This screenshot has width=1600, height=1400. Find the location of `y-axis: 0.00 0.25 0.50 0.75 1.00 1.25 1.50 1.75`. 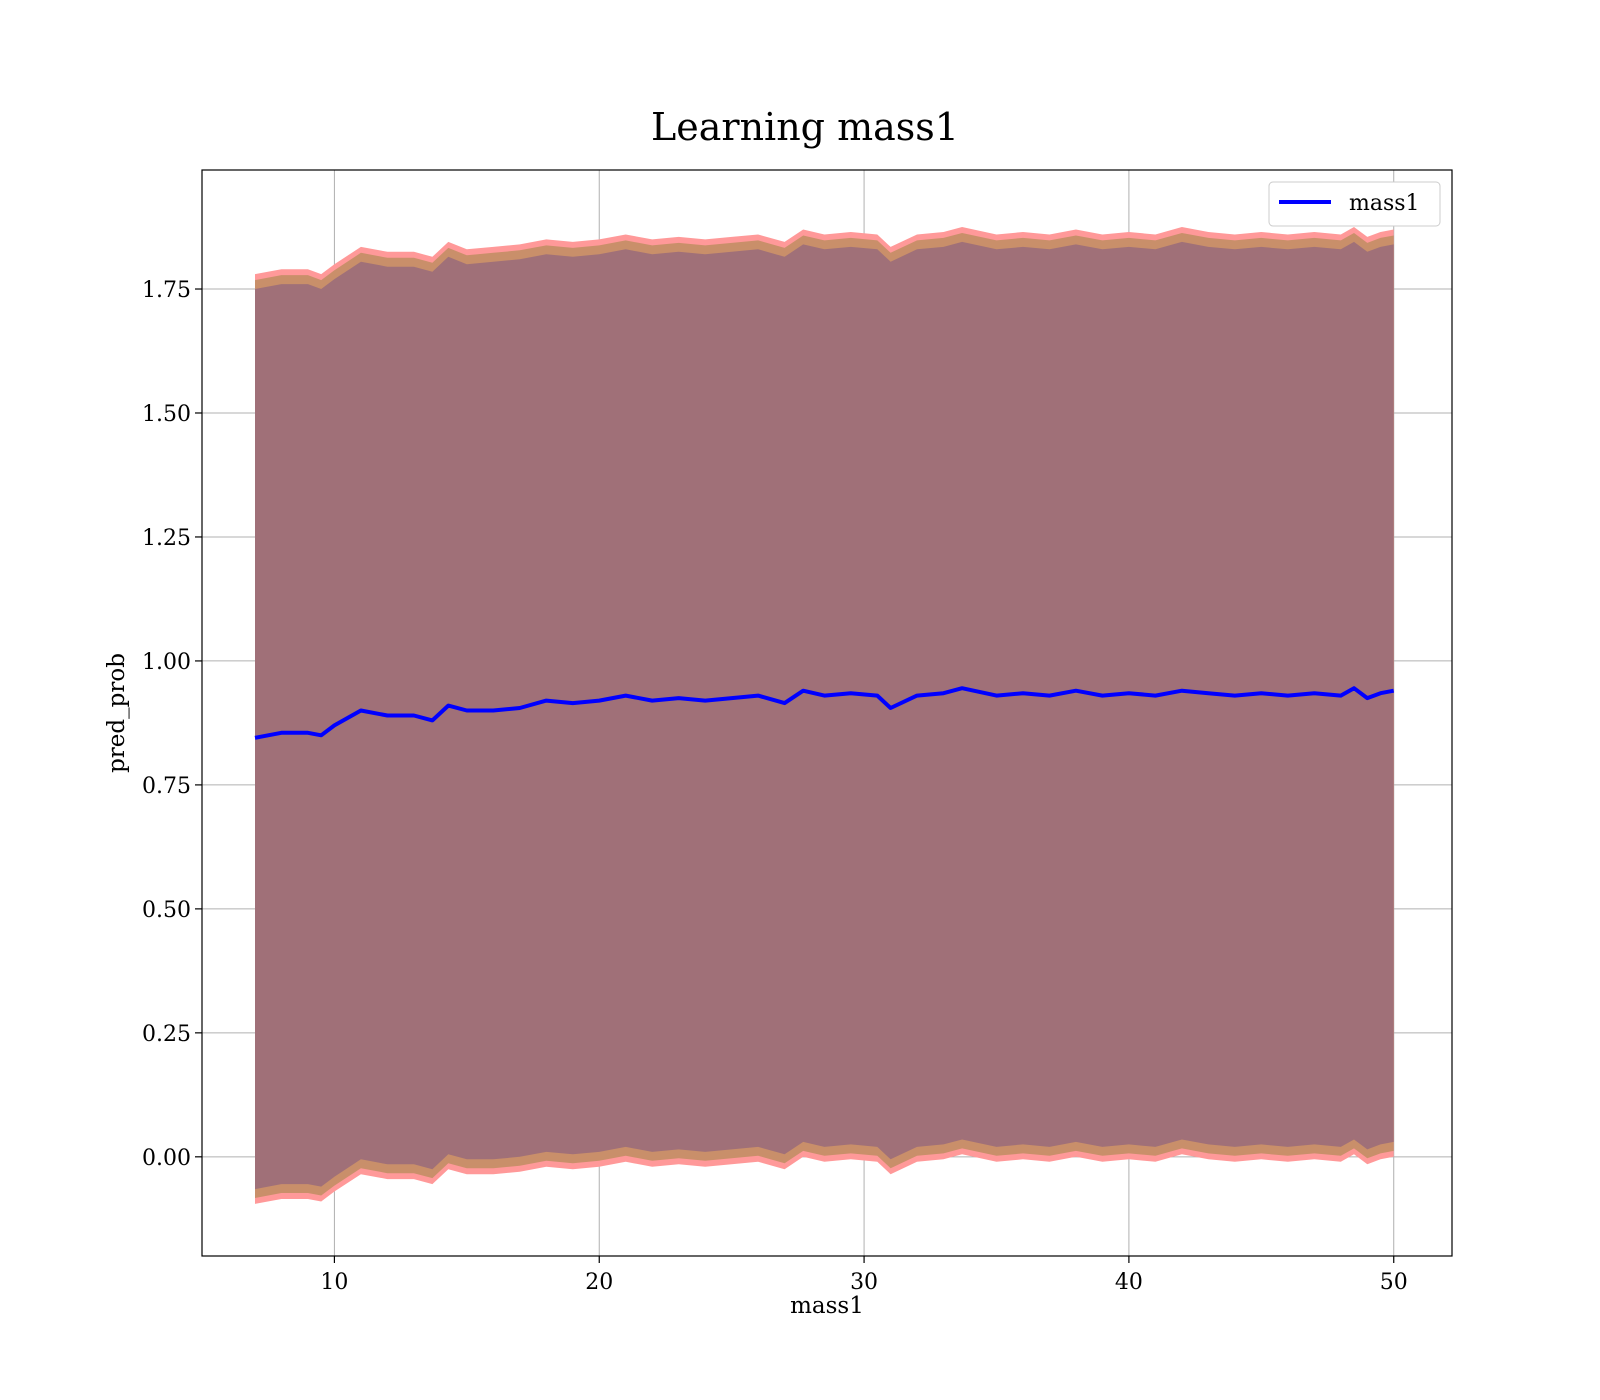

y-axis: 0.00 0.25 0.50 0.75 1.00 1.25 1.50 1.75 is located at coordinates (172, 724).